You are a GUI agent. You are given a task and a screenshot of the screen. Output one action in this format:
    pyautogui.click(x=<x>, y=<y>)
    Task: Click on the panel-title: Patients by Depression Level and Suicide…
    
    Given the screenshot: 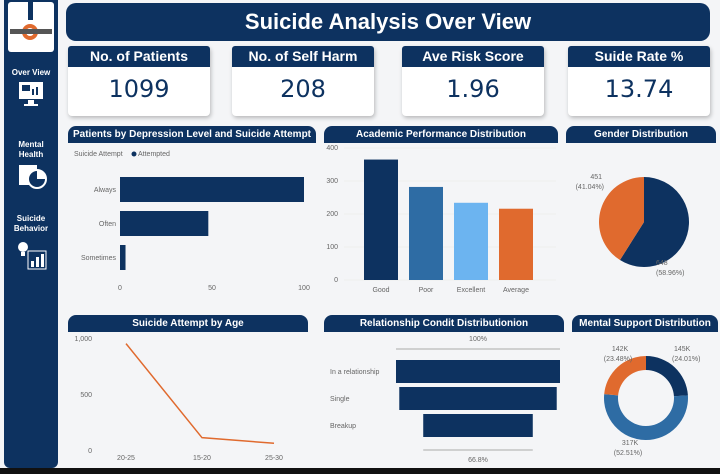 What is the action you would take?
    pyautogui.click(x=192, y=134)
    